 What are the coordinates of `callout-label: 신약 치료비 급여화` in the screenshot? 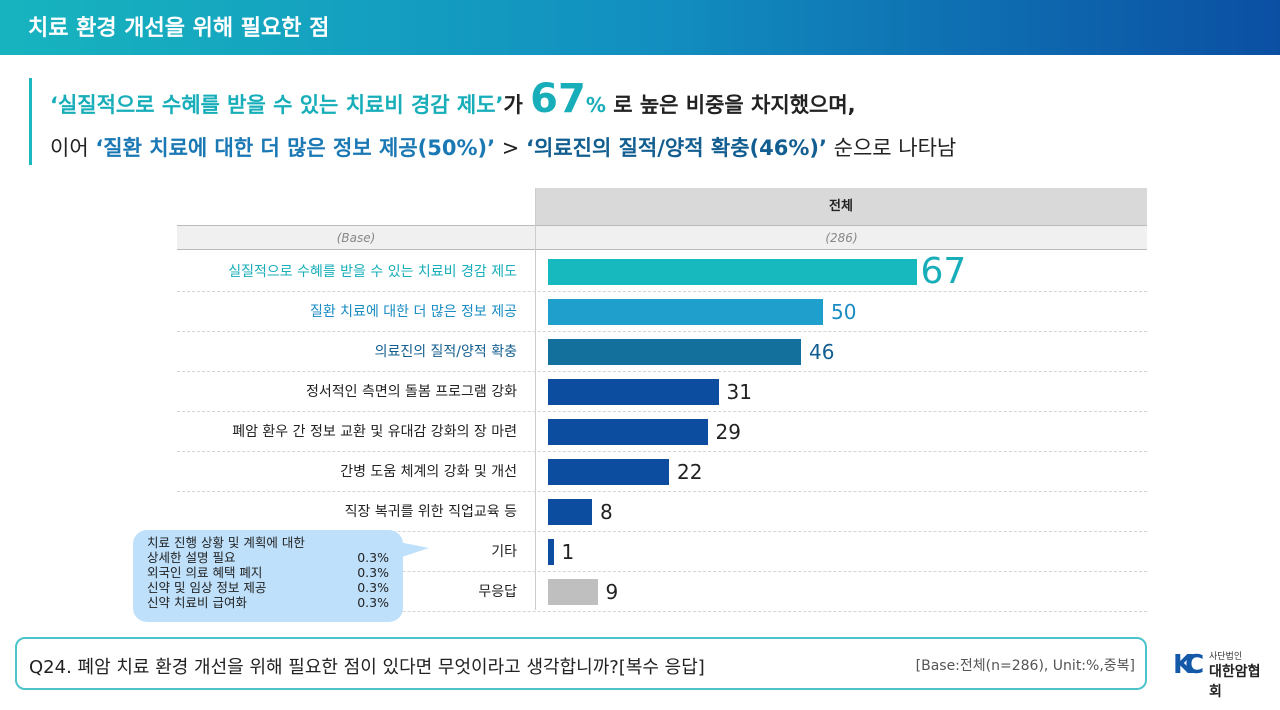 It's located at (197, 602).